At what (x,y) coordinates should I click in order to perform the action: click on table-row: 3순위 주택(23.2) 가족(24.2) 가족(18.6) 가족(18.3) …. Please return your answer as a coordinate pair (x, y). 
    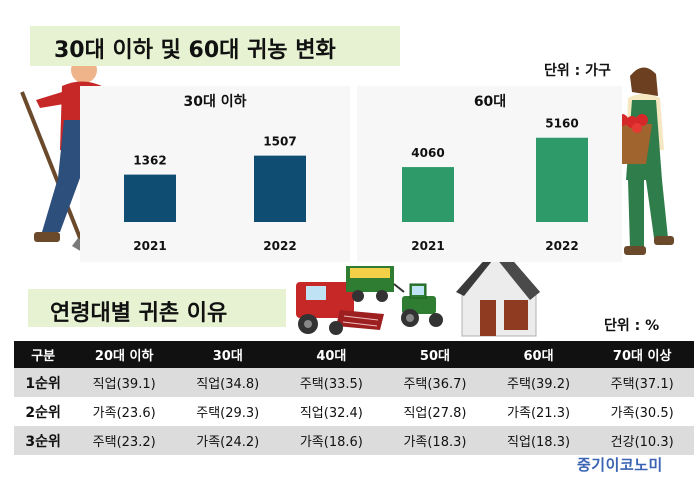
    Looking at the image, I should click on (354, 440).